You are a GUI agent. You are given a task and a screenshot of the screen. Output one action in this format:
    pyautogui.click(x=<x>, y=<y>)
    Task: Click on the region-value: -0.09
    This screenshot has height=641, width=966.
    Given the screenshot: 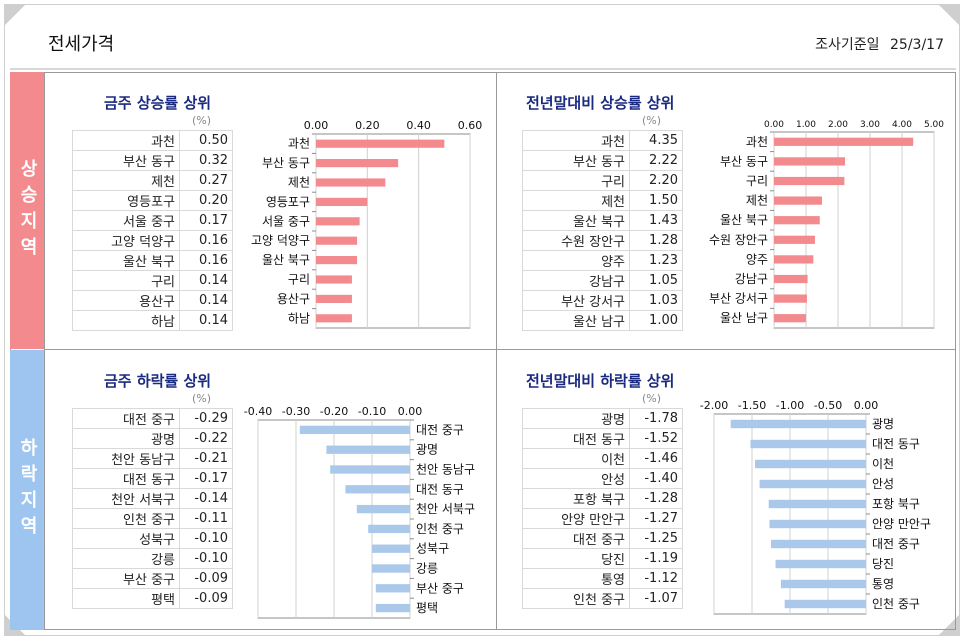 What is the action you would take?
    pyautogui.click(x=206, y=578)
    